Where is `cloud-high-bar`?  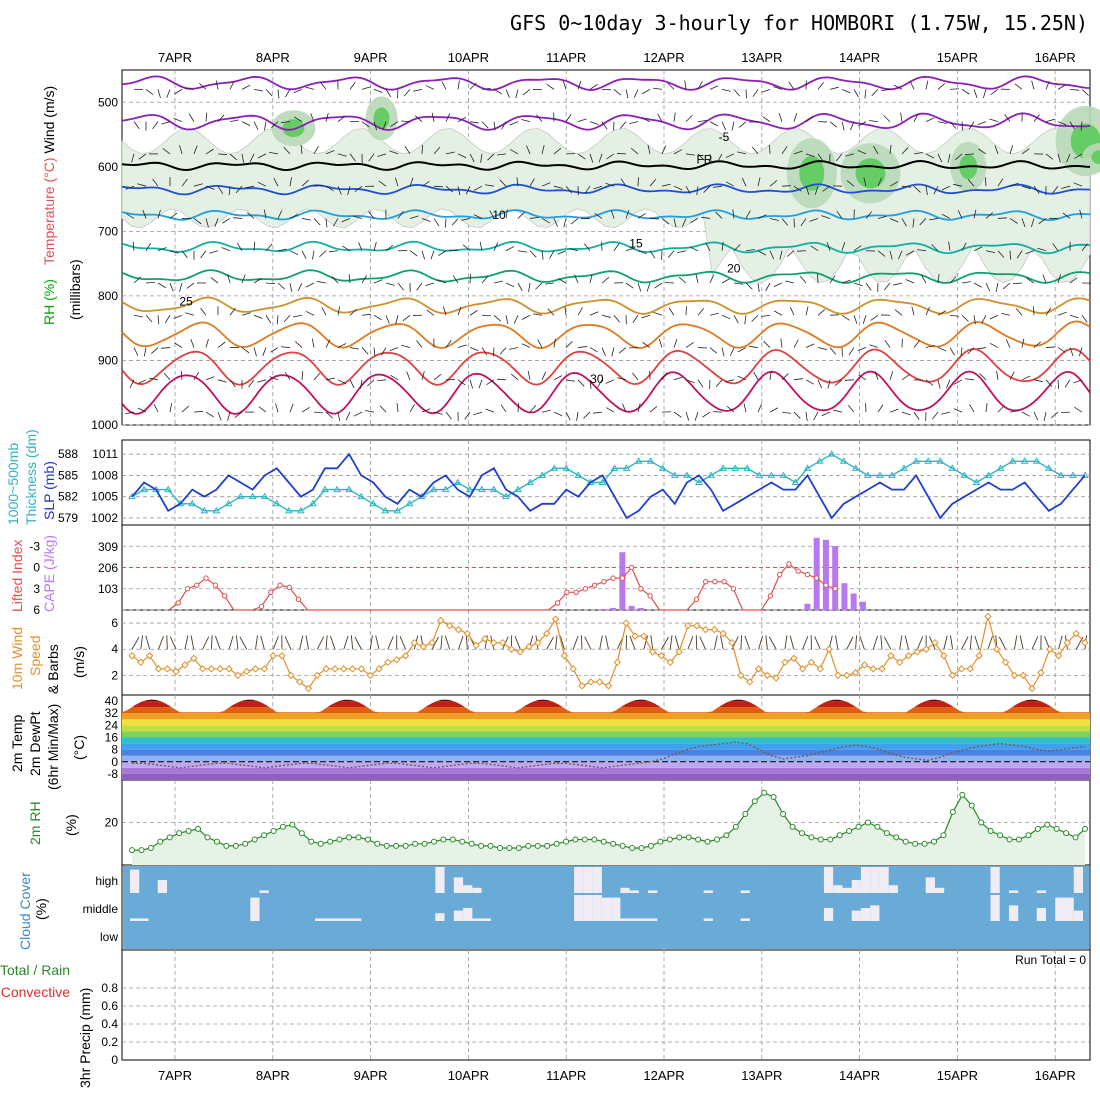 cloud-high-bar is located at coordinates (708, 891).